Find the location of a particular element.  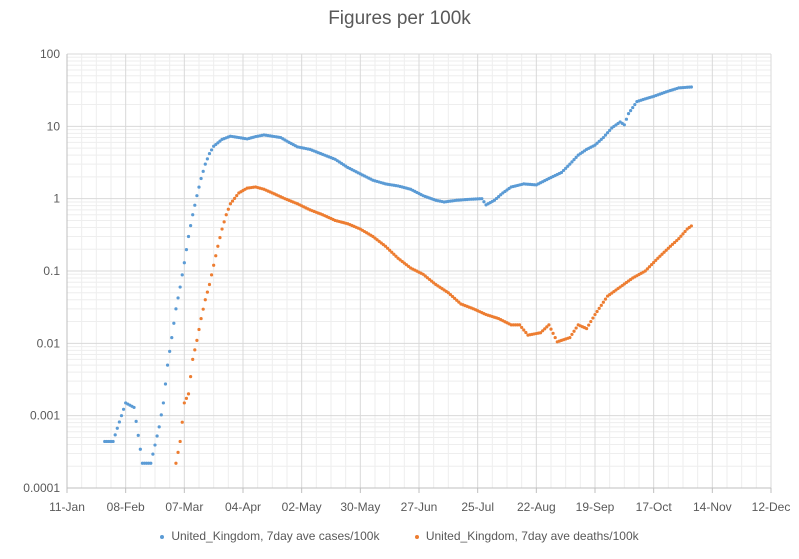

y-tick-label: 0.0001 is located at coordinates (41, 488).